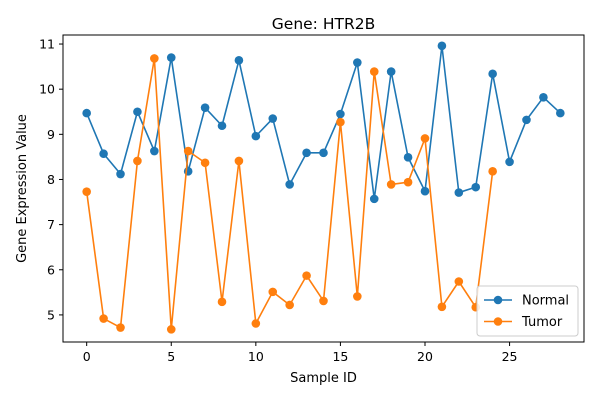  Describe the element at coordinates (425, 356) in the screenshot. I see `x-tick-label: 20` at that location.